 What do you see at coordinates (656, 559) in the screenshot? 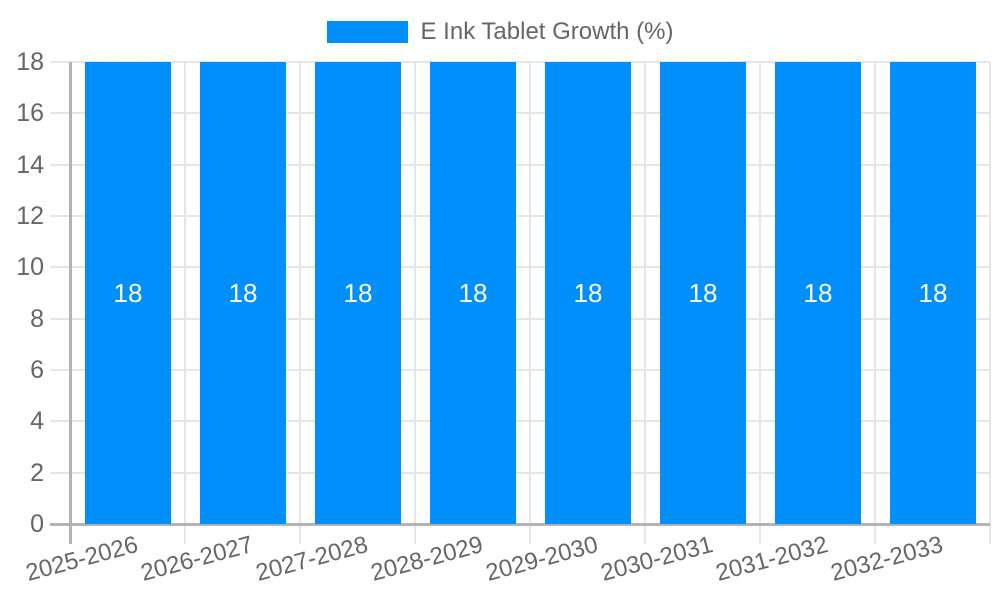
I see `x-tick-label: 2030-2031` at bounding box center [656, 559].